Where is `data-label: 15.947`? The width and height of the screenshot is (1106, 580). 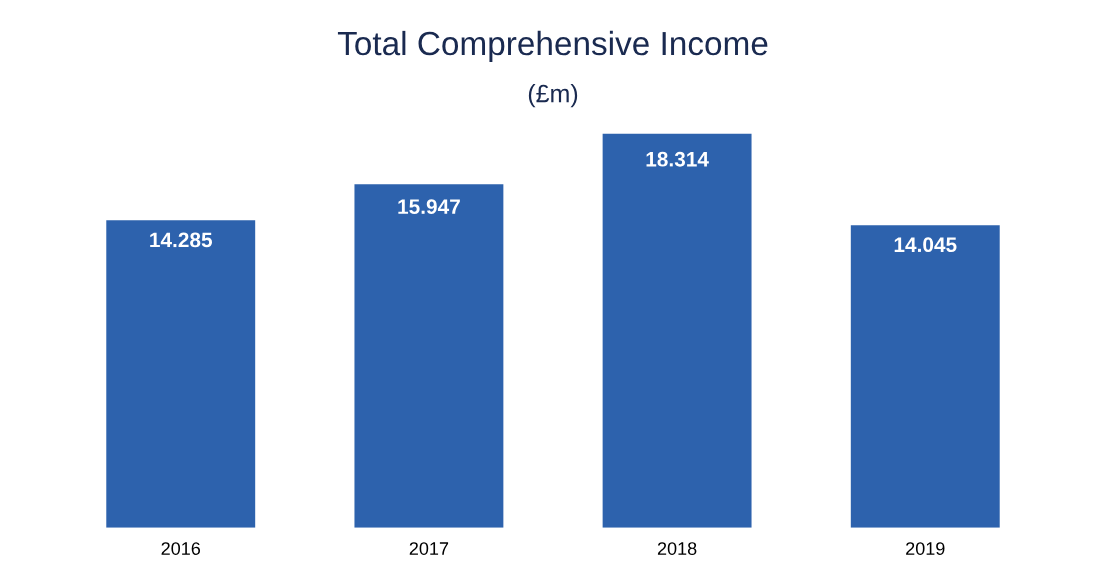 data-label: 15.947 is located at coordinates (429, 207).